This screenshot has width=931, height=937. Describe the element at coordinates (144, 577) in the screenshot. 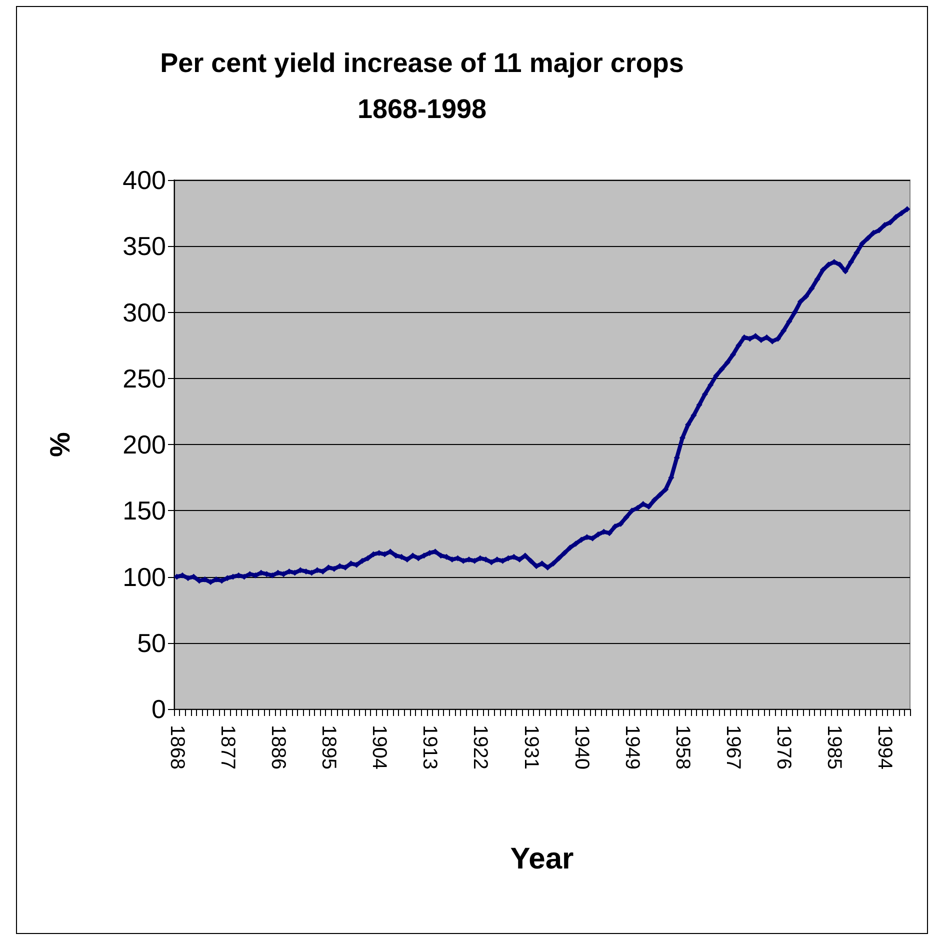

I see `y-tick-label: 100` at that location.